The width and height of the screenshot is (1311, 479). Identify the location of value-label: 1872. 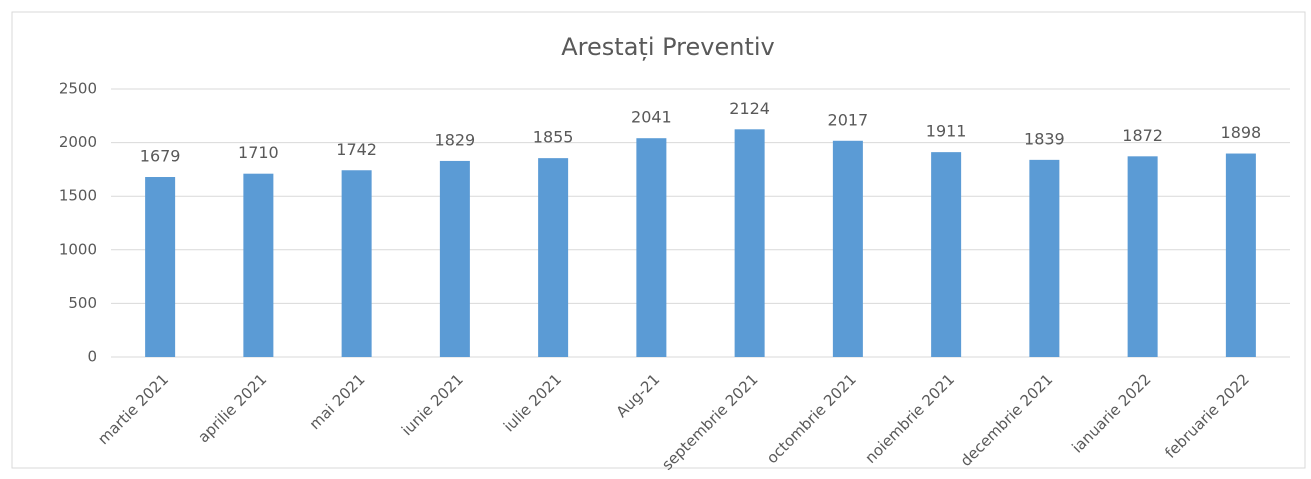
(1142, 135).